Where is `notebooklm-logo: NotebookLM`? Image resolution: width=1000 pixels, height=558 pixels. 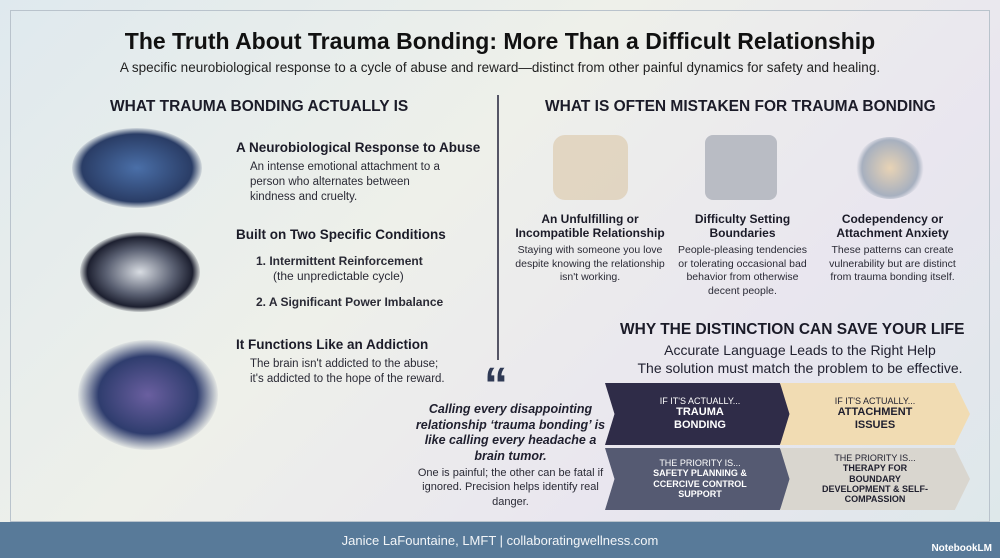 notebooklm-logo: NotebookLM is located at coordinates (961, 548).